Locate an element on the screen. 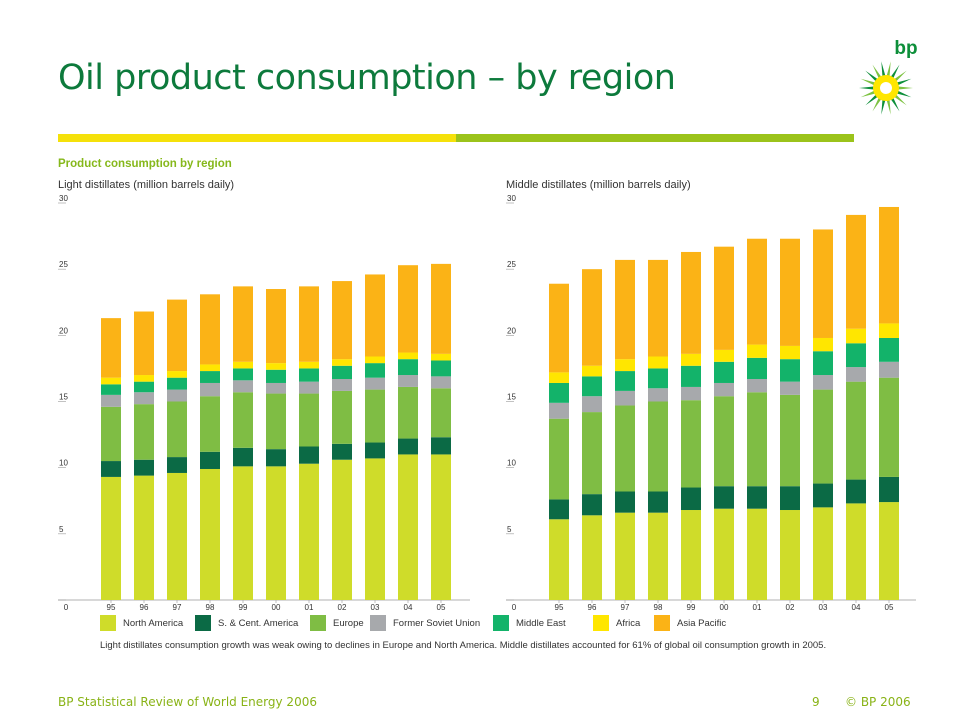 This screenshot has width=960, height=720. y-tick-label: 30 is located at coordinates (63, 198).